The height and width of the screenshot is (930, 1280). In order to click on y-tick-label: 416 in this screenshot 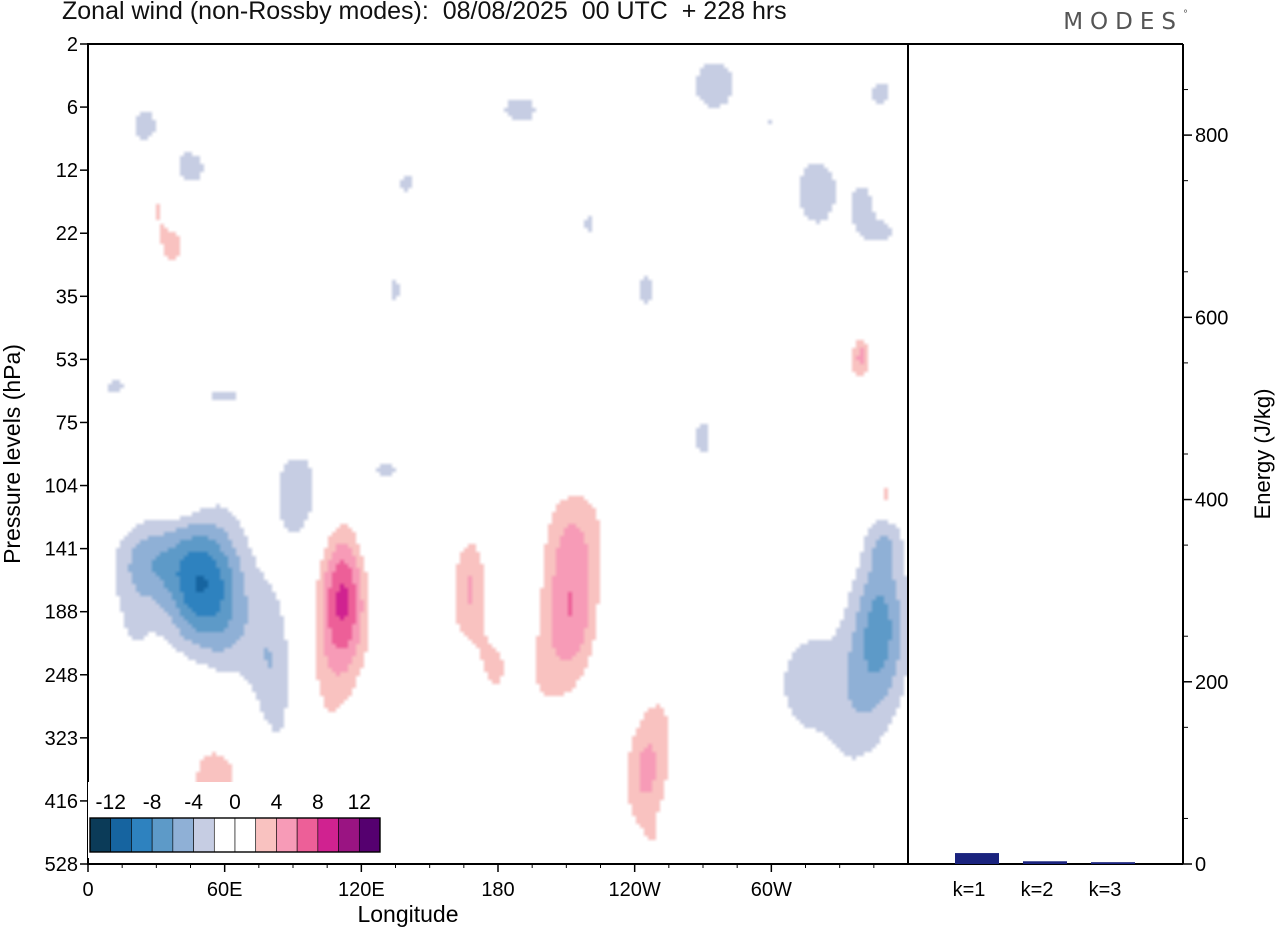, I will do `click(61, 802)`.